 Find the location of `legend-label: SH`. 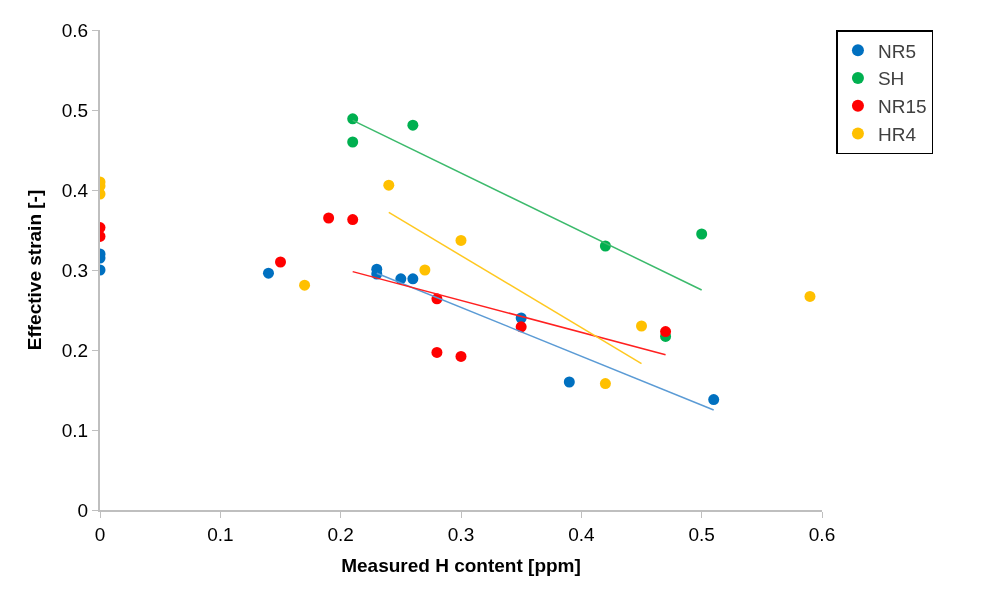

legend-label: SH is located at coordinates (891, 79).